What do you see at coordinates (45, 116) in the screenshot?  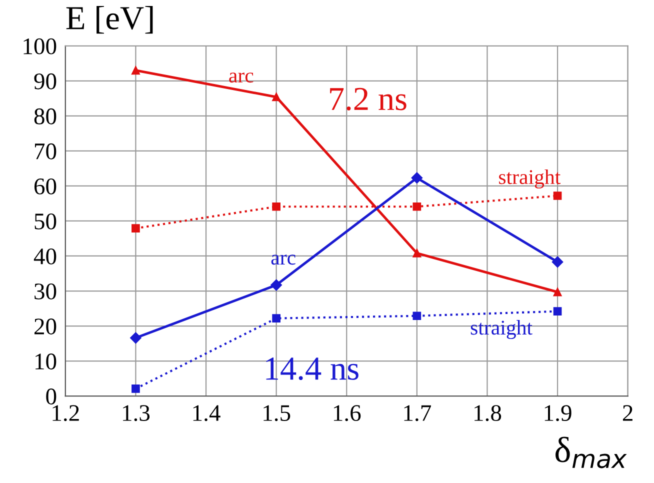 I see `y-tick-label: 80` at bounding box center [45, 116].